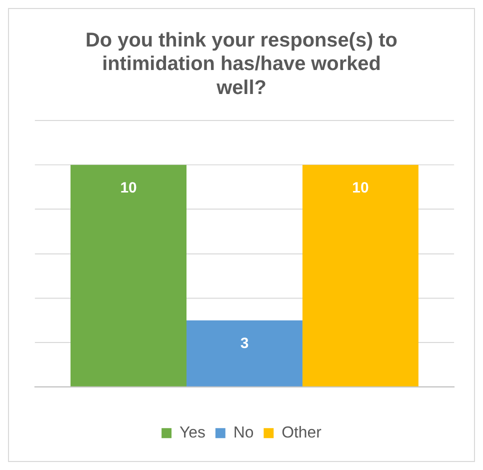  I want to click on chart-title: Do you think your response(s) to intimidation has/have worked well?, so click(242, 64).